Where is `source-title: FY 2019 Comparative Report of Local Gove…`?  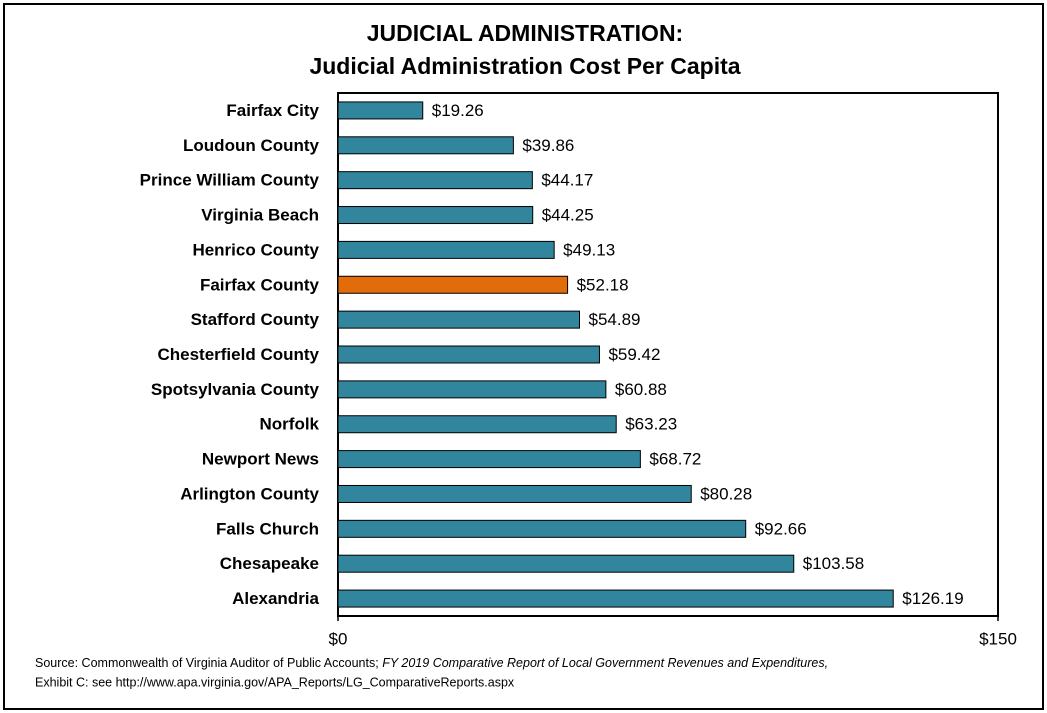 source-title: FY 2019 Comparative Report of Local Gove… is located at coordinates (605, 663).